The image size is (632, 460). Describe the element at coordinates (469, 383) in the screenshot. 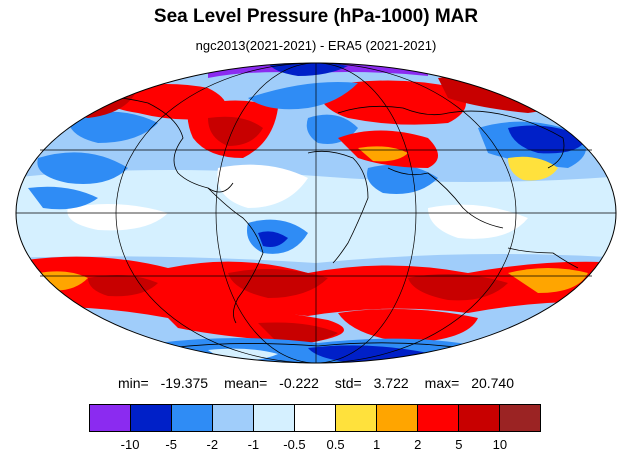

I see `stat-max: max= 20.740` at that location.